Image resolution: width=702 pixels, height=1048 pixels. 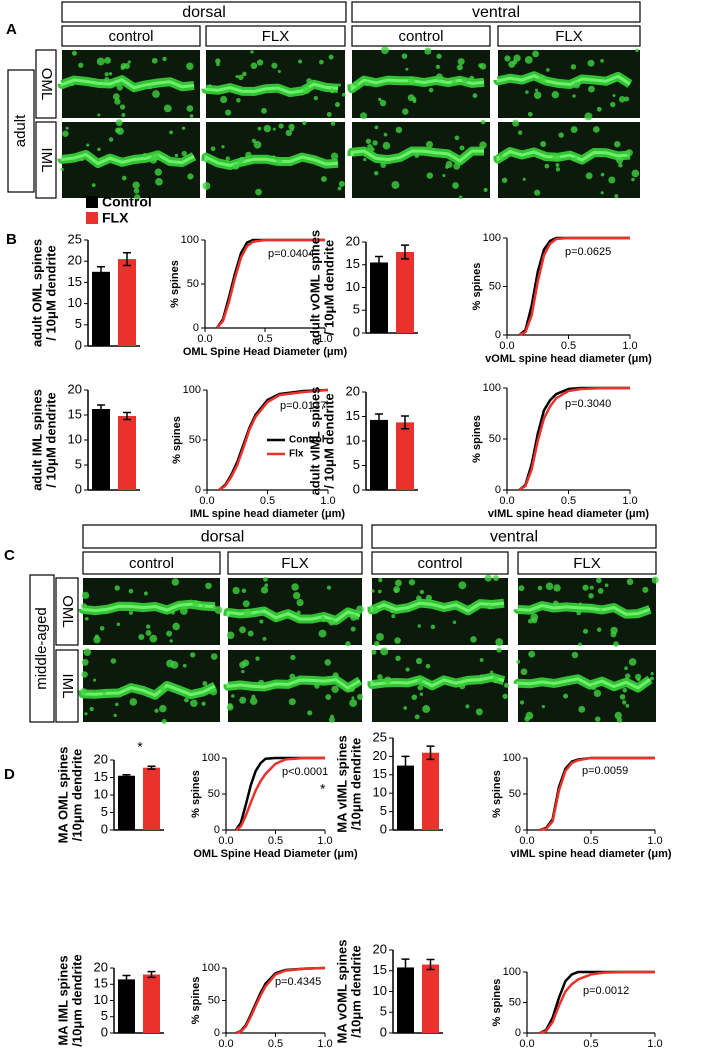 What do you see at coordinates (21, 131) in the screenshot?
I see `age-box` at bounding box center [21, 131].